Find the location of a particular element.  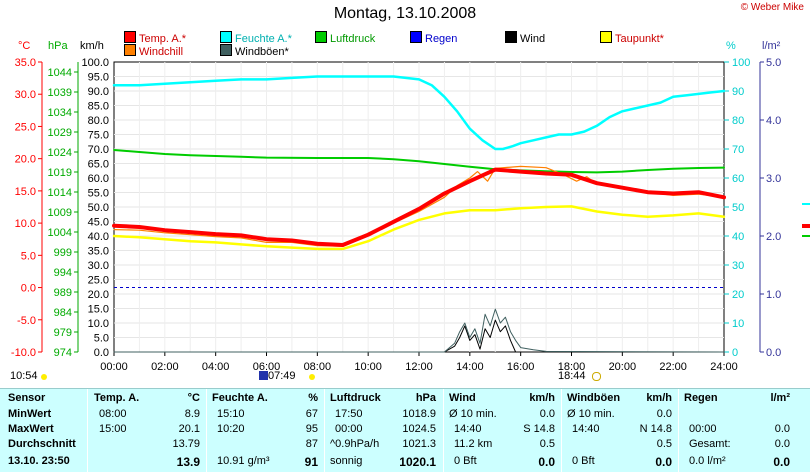

legend-label: Windböen* is located at coordinates (262, 52).